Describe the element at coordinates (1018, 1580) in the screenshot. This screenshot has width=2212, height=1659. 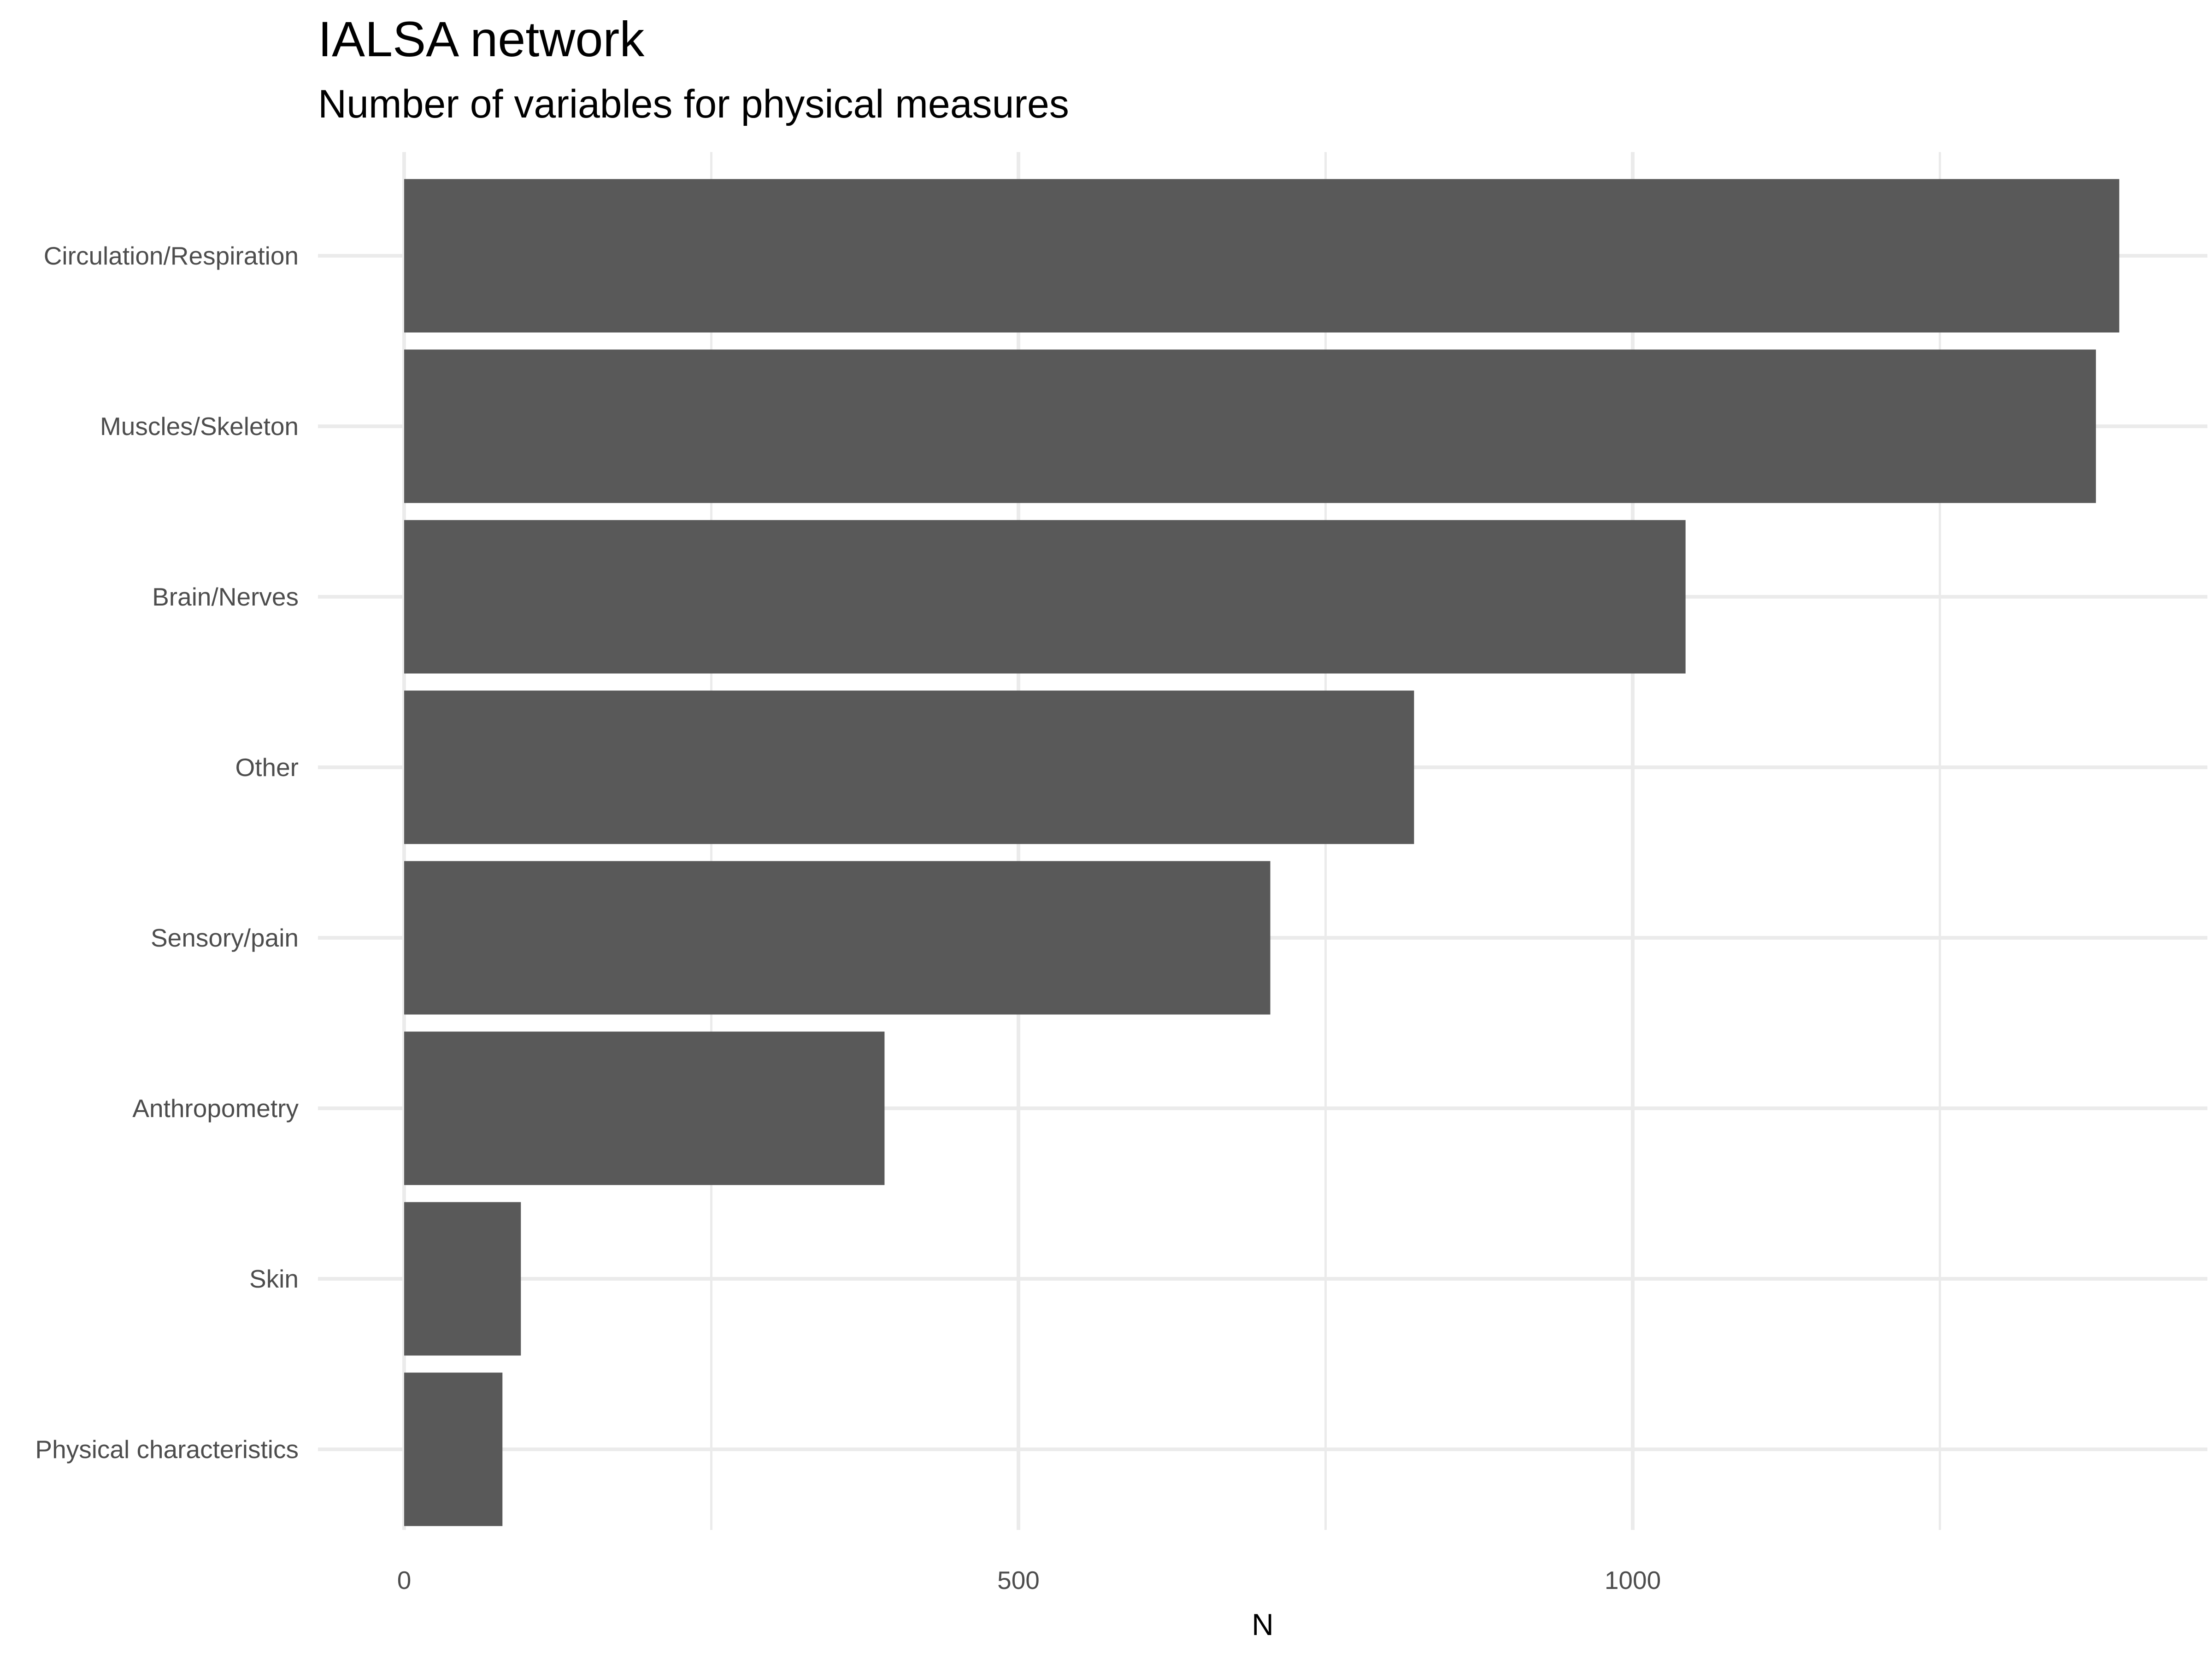
I see `x-tick-label: 500` at that location.